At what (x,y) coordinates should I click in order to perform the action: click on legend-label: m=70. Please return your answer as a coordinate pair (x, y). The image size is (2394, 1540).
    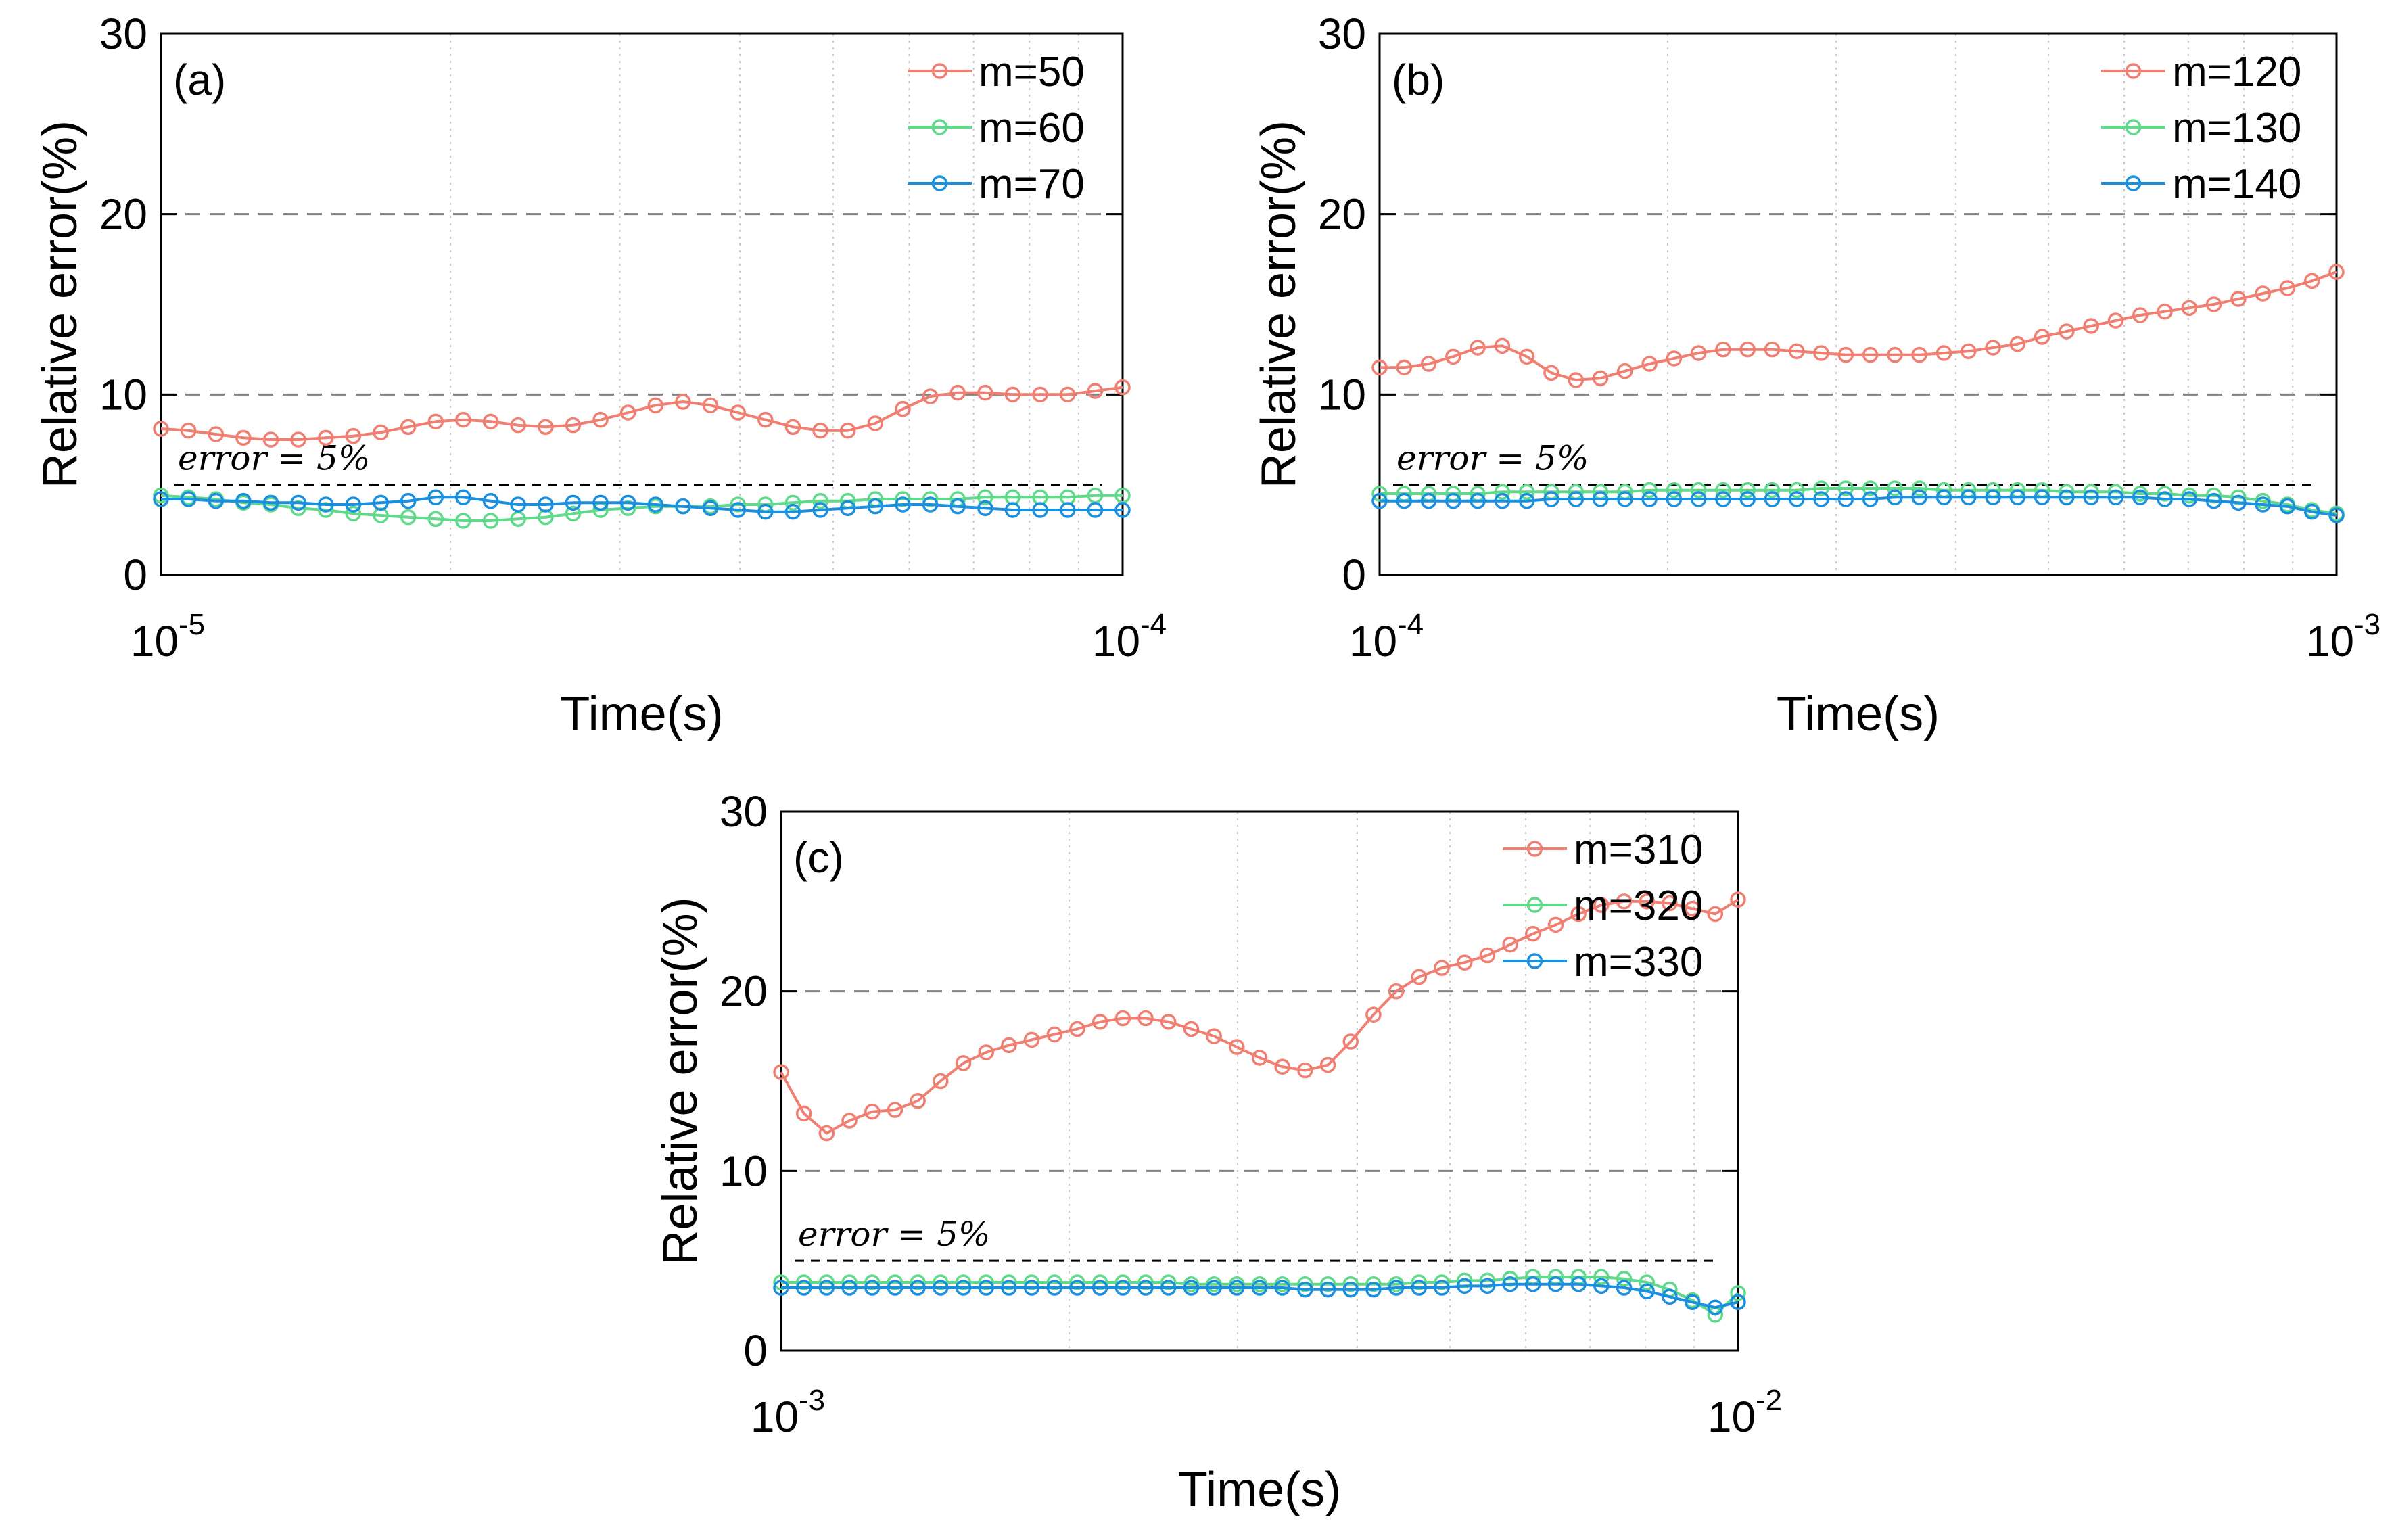
    Looking at the image, I should click on (1032, 184).